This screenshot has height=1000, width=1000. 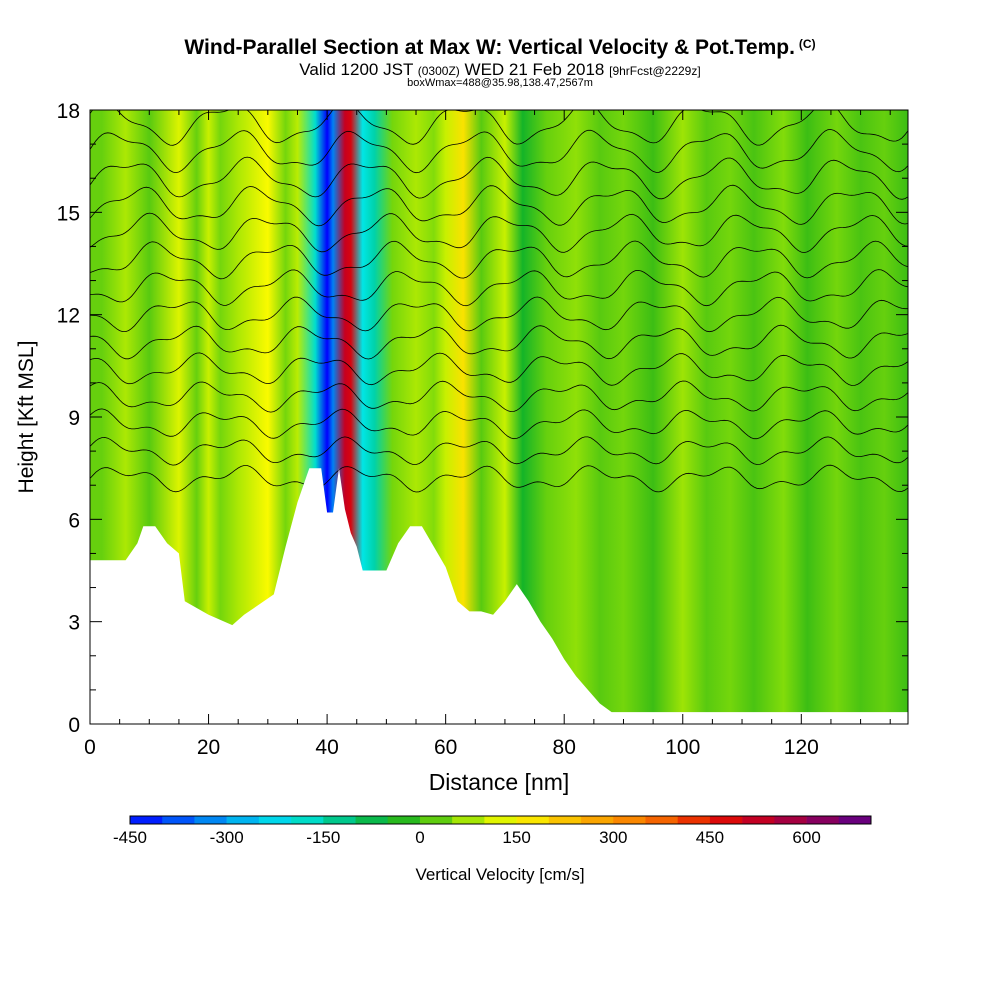 What do you see at coordinates (74, 725) in the screenshot?
I see `y-tick-label: 0` at bounding box center [74, 725].